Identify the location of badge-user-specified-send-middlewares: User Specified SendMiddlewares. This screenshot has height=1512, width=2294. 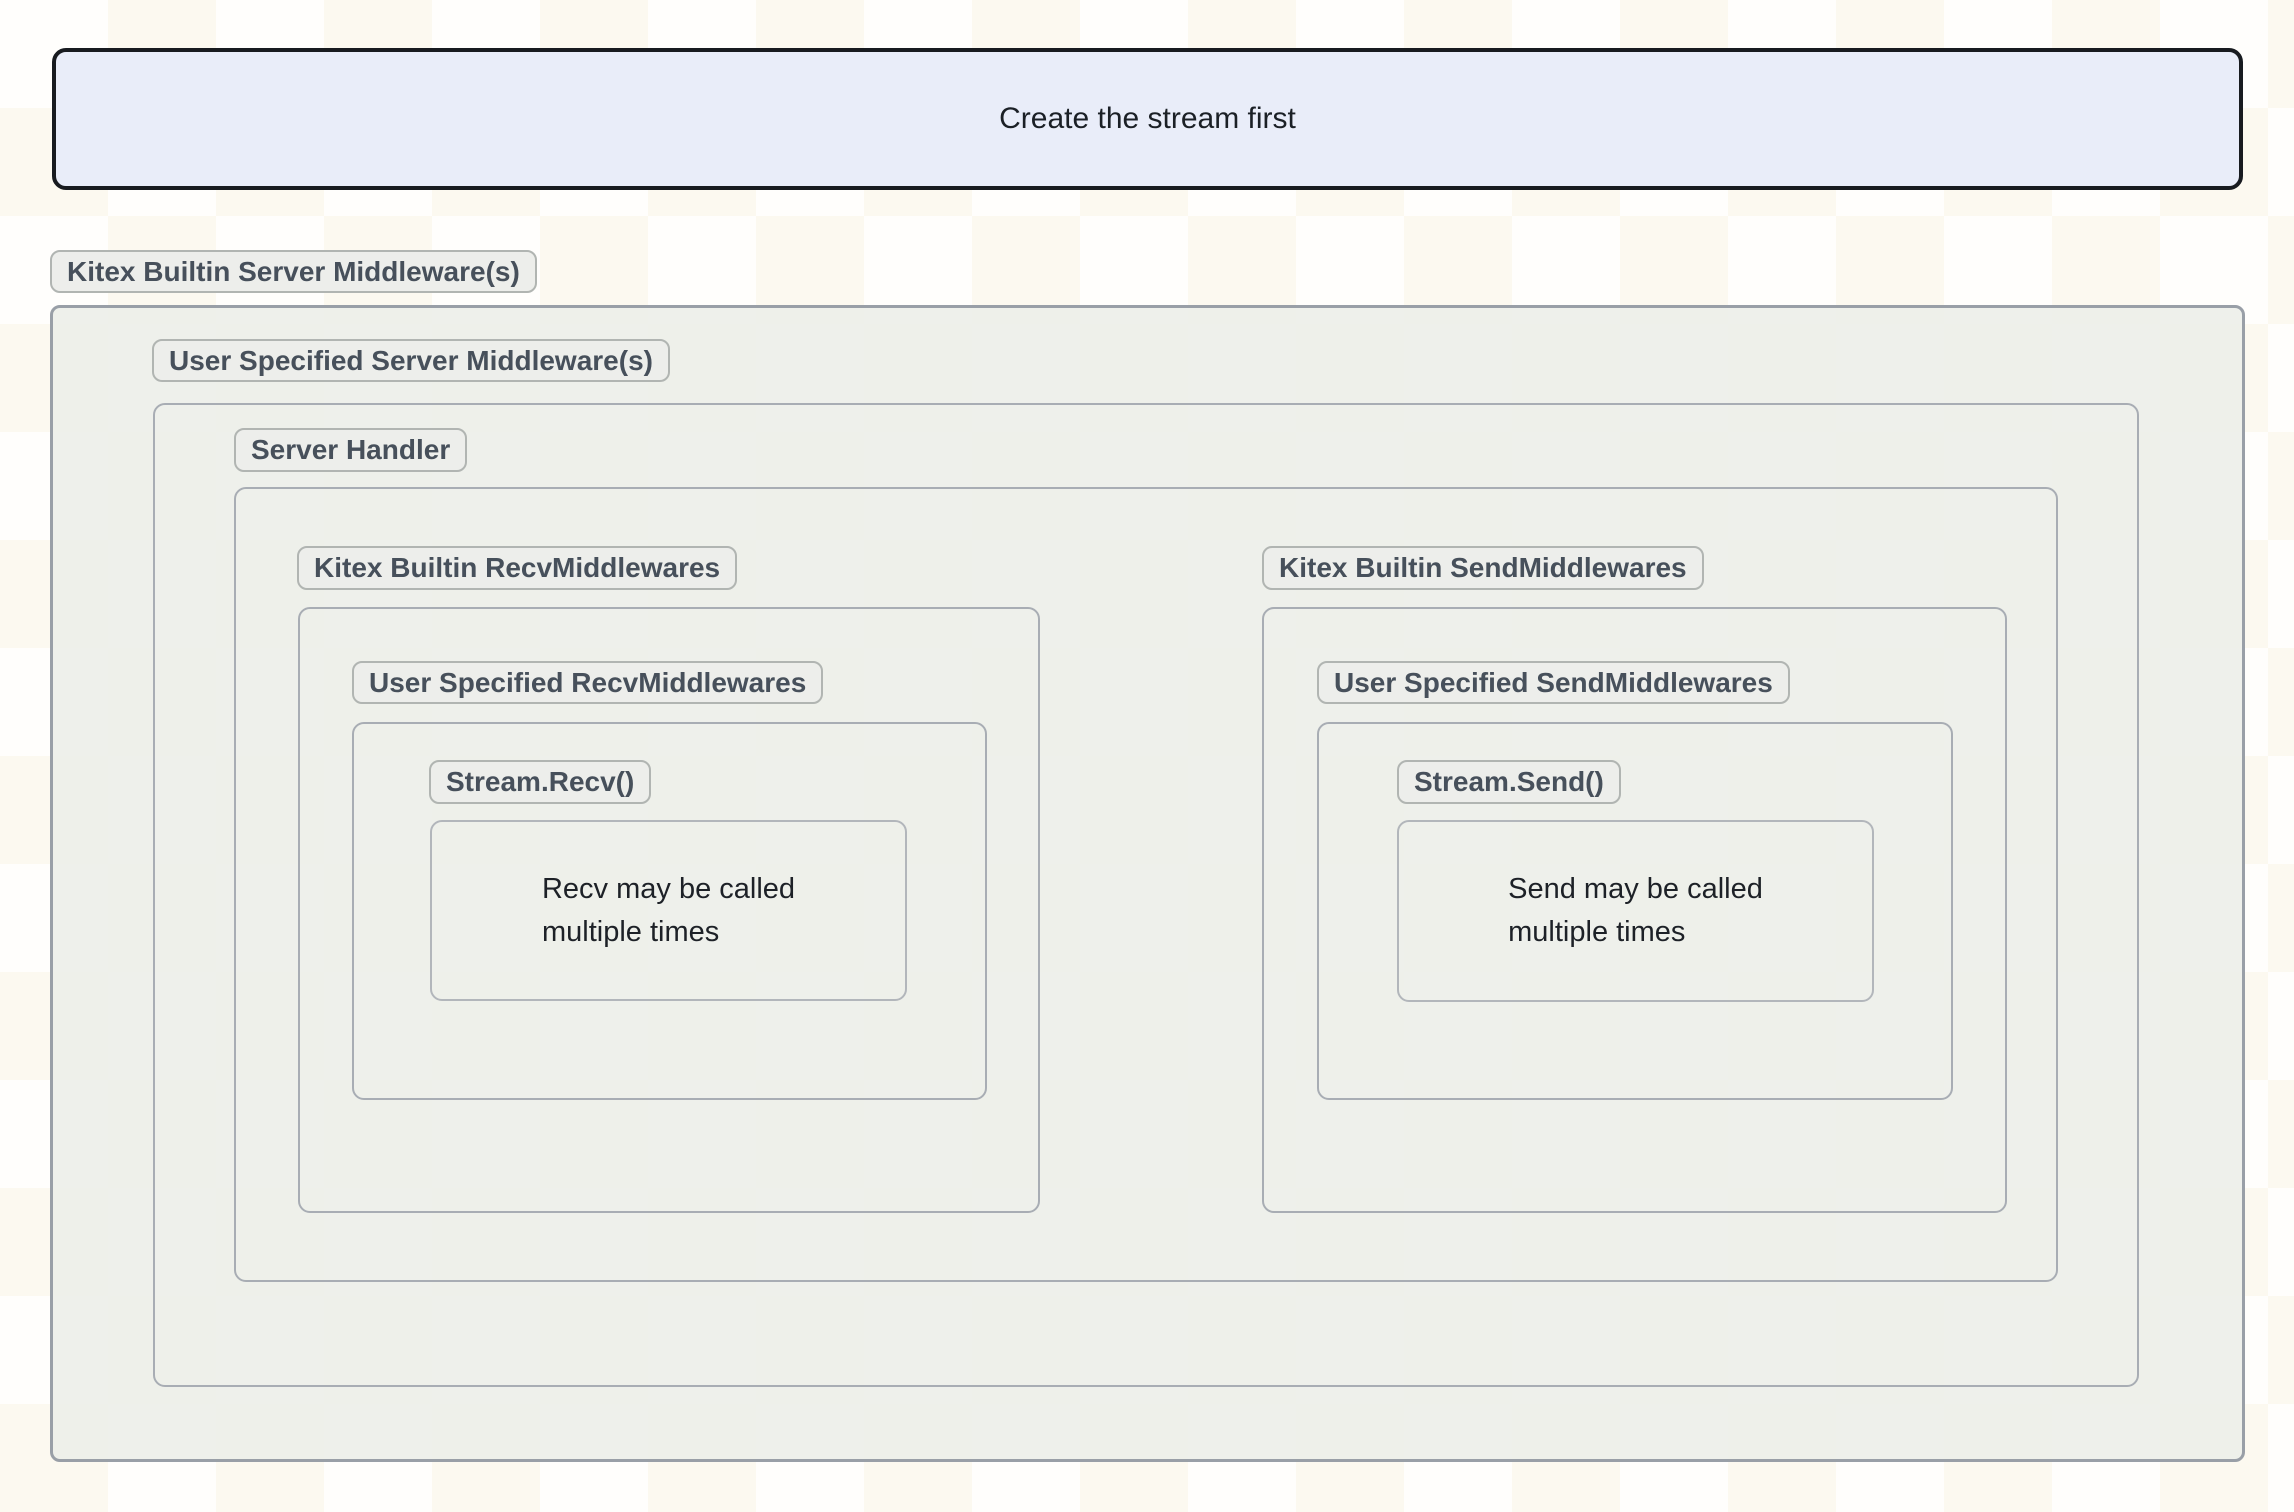
(1553, 682).